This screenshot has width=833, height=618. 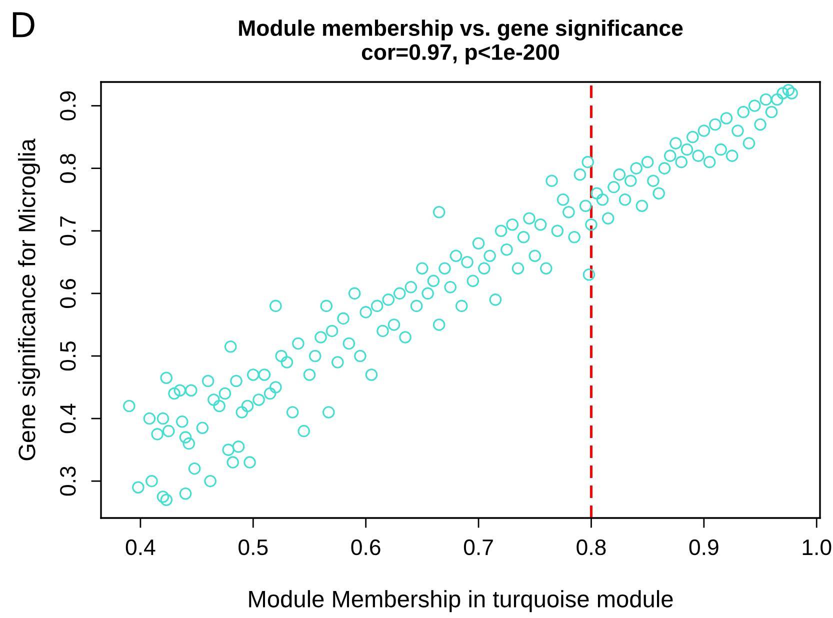 What do you see at coordinates (141, 547) in the screenshot?
I see `x-tick-label: 0.4` at bounding box center [141, 547].